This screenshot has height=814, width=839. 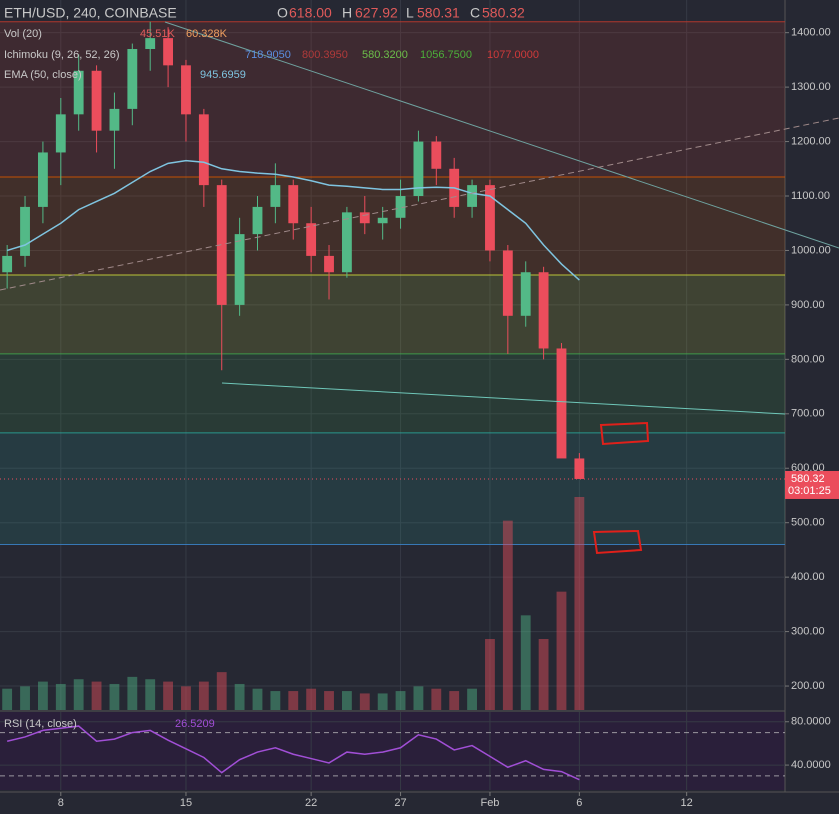 I want to click on ohlc-value: 580.31, so click(x=438, y=13).